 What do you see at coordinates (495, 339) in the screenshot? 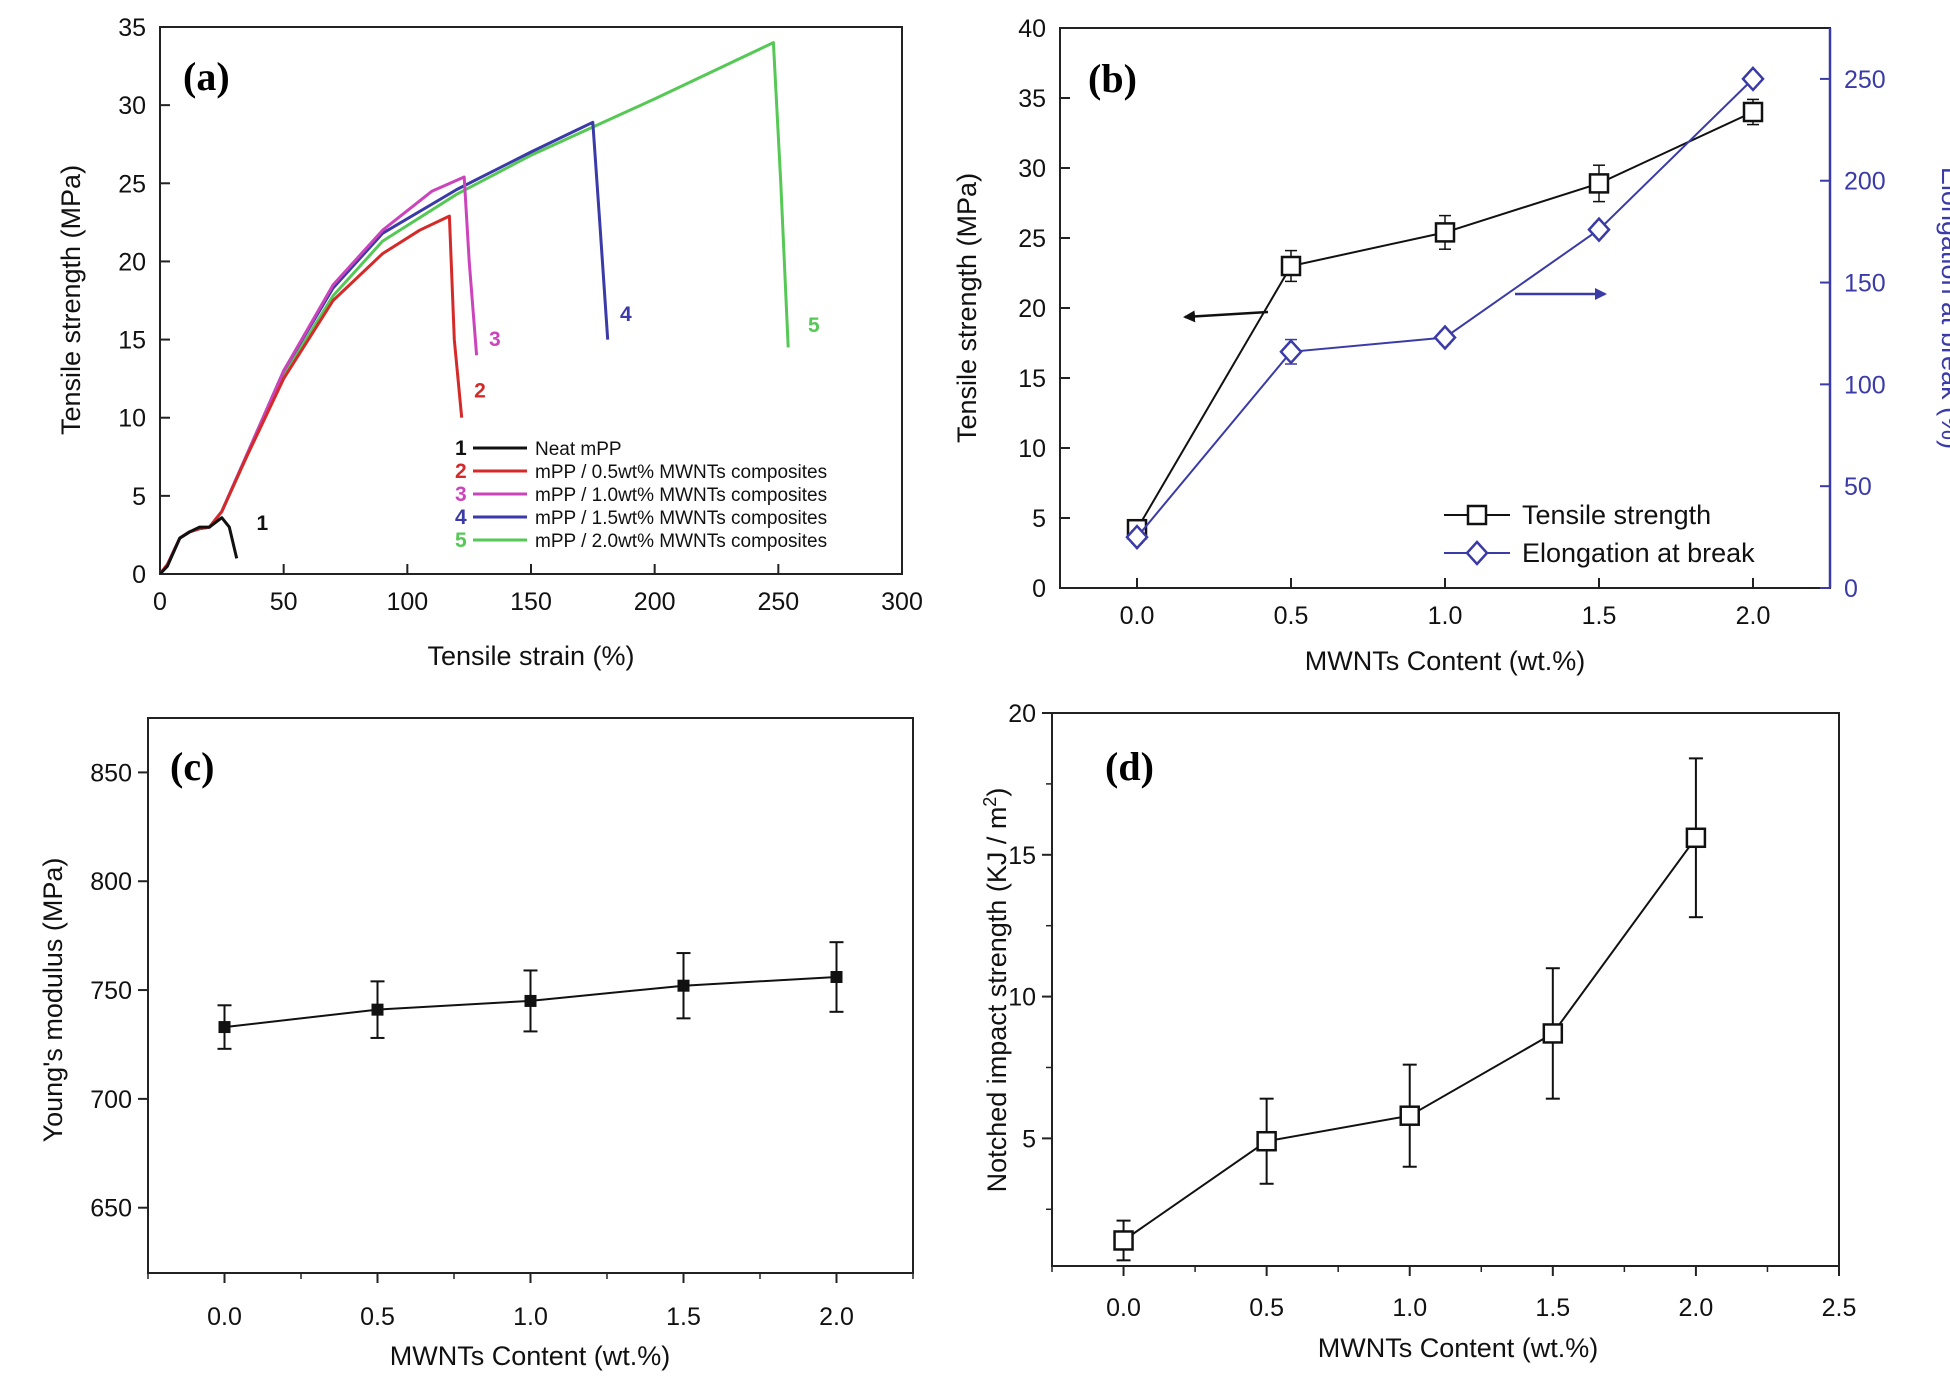
I see `panel-a-curve-number: 3` at bounding box center [495, 339].